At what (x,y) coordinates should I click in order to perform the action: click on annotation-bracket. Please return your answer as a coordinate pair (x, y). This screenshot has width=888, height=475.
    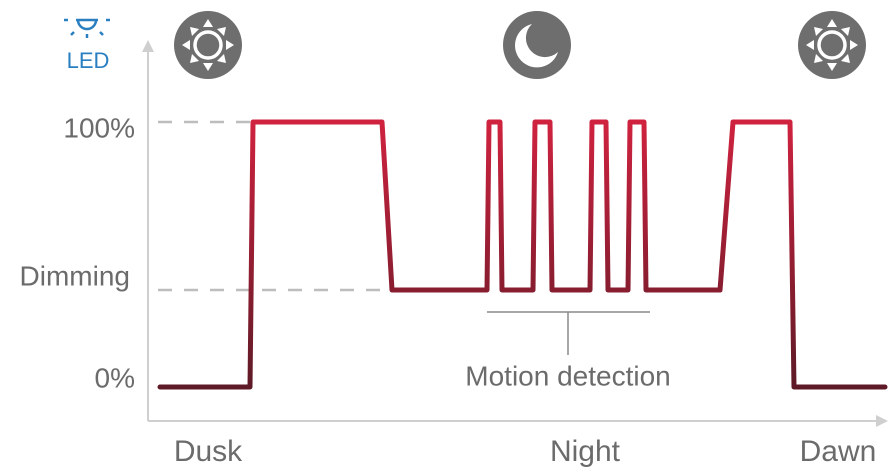
    Looking at the image, I should click on (568, 333).